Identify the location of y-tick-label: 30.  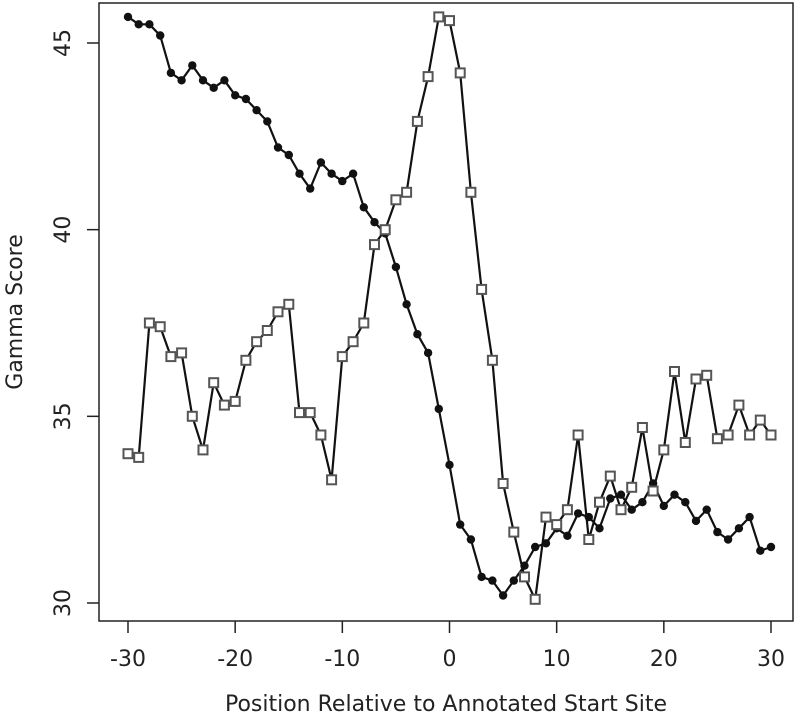
(63, 603).